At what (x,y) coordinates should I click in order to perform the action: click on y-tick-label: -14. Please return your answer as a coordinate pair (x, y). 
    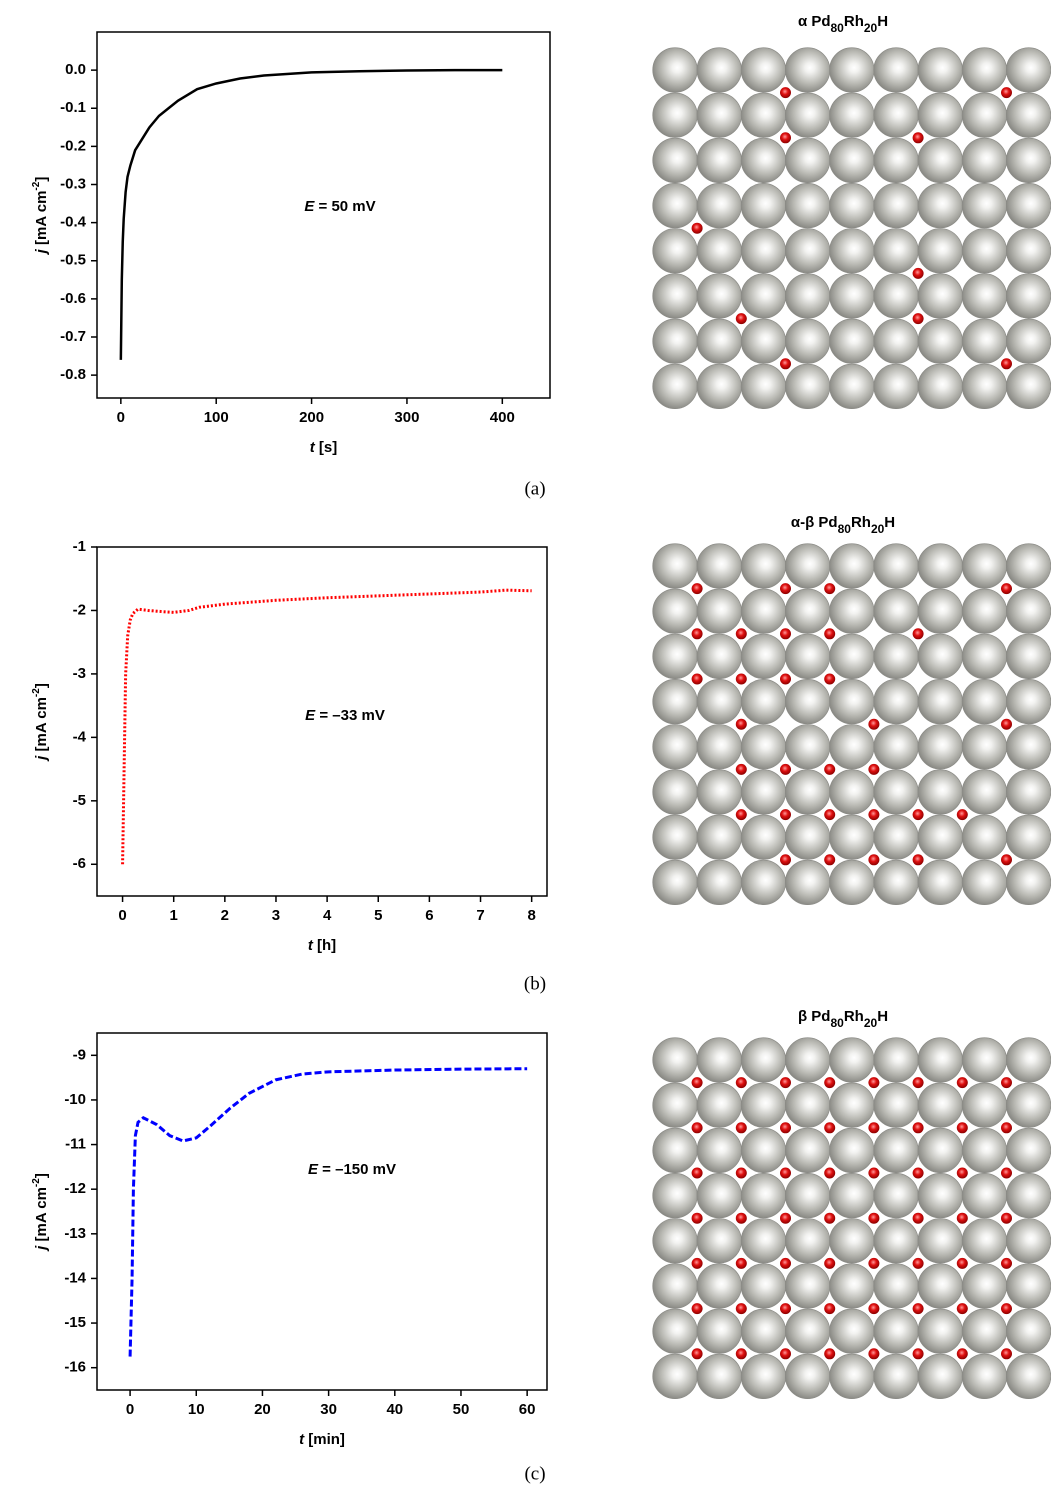
    Looking at the image, I should click on (75, 1277).